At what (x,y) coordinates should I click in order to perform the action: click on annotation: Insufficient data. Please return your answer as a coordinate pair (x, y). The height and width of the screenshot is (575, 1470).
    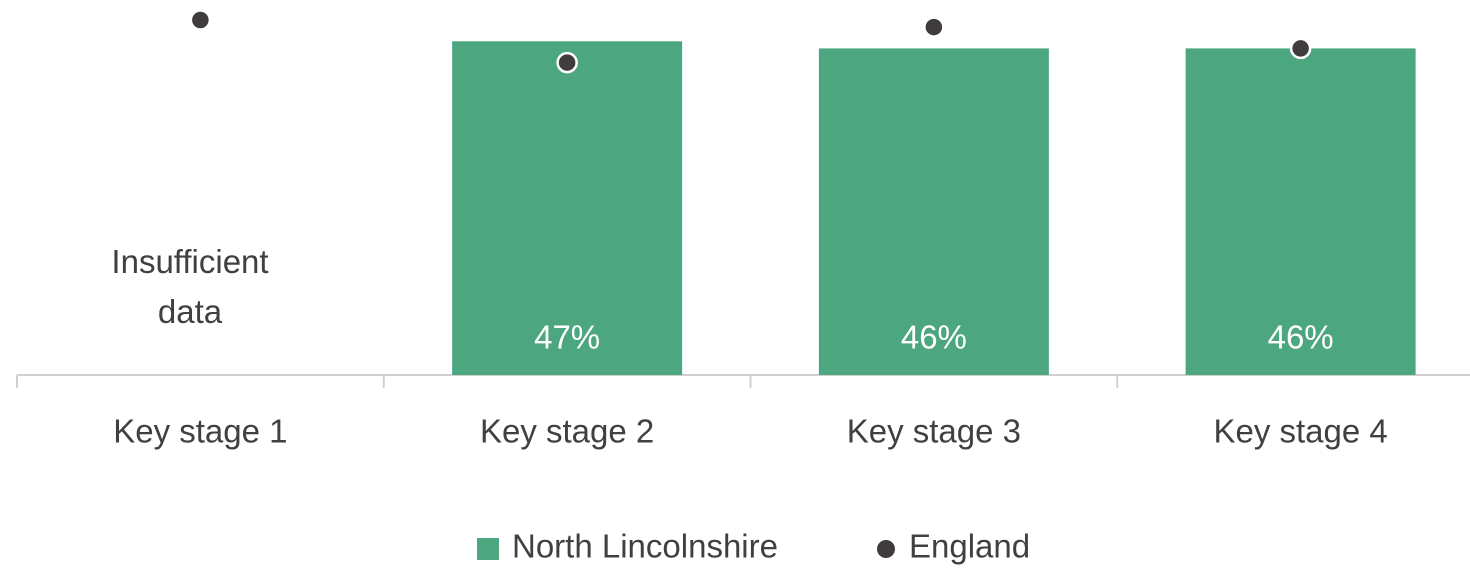
    Looking at the image, I should click on (190, 286).